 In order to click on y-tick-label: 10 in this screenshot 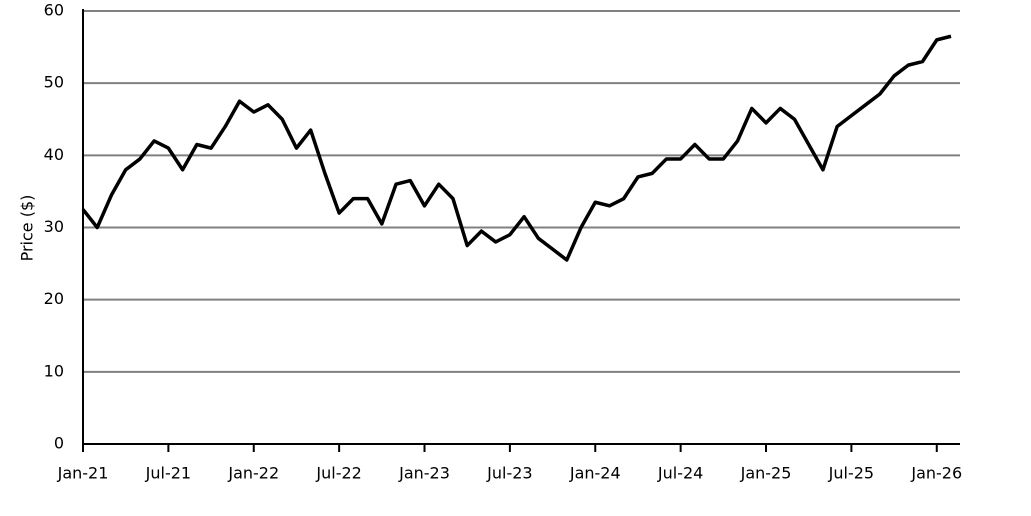, I will do `click(54, 370)`.